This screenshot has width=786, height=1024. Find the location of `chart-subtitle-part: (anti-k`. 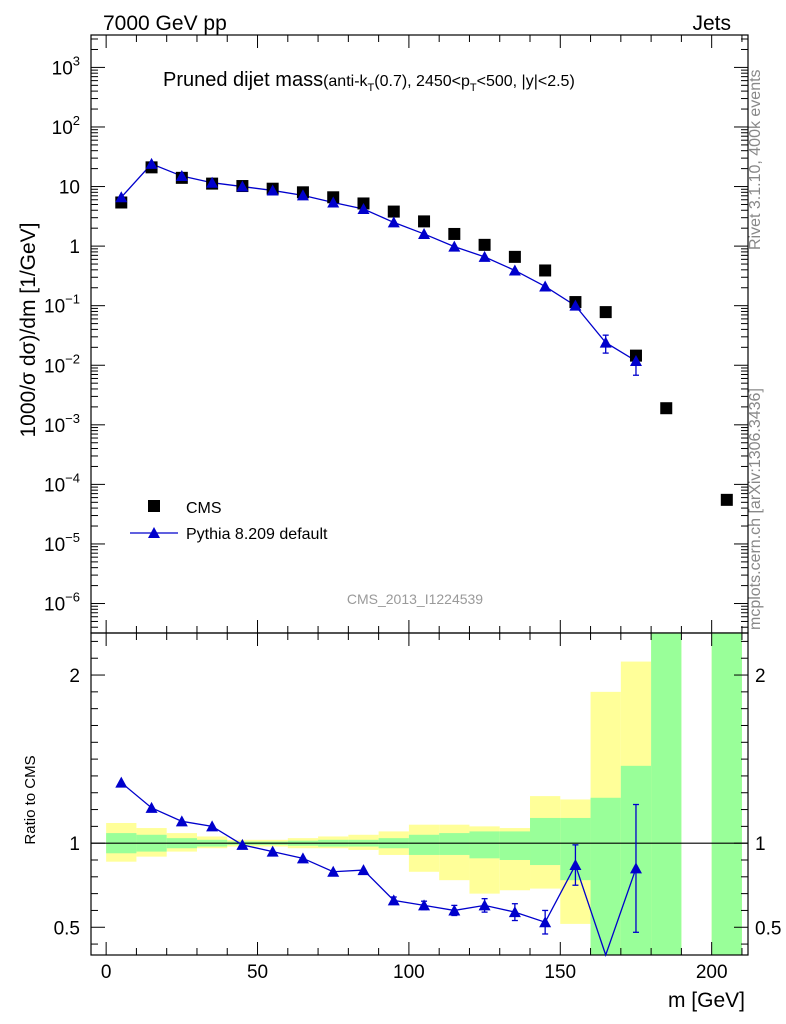

chart-subtitle-part: (anti-k is located at coordinates (345, 81).